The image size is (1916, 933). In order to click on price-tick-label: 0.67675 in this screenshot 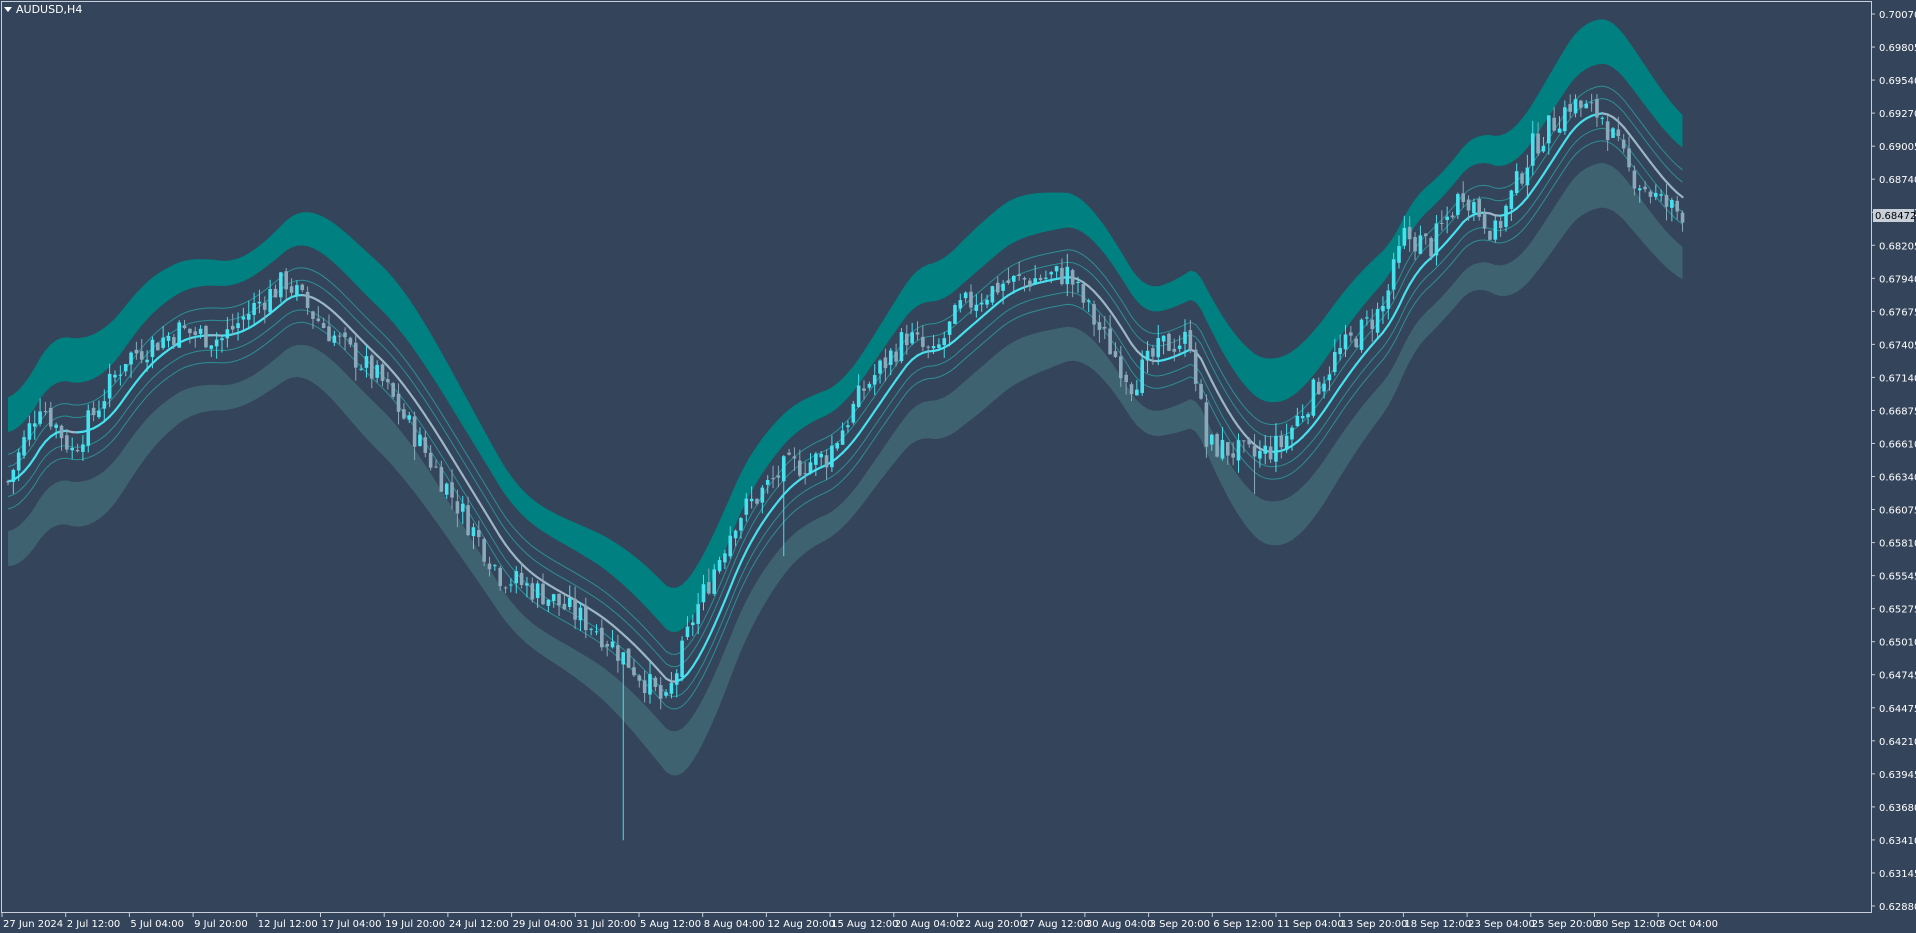, I will do `click(1897, 312)`.